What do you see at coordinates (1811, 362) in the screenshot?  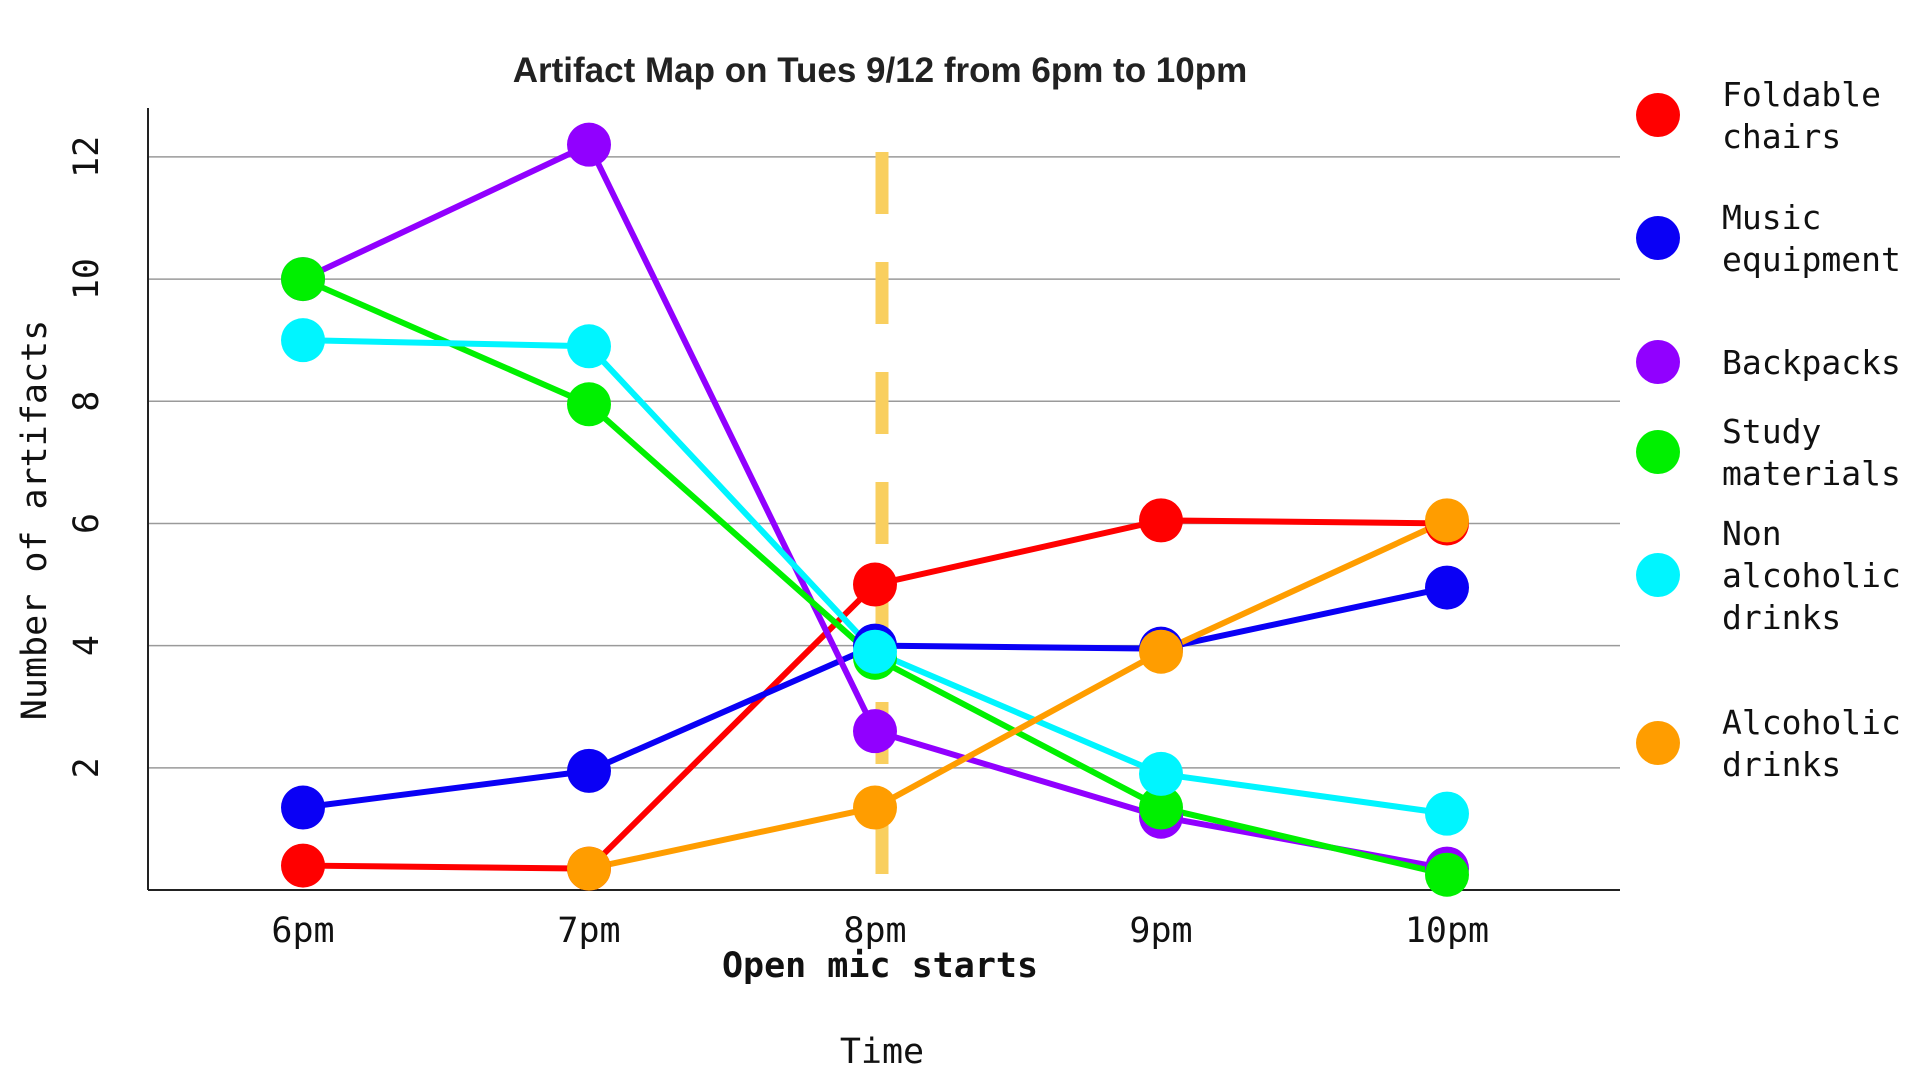 I see `legend-label: Backpacks` at bounding box center [1811, 362].